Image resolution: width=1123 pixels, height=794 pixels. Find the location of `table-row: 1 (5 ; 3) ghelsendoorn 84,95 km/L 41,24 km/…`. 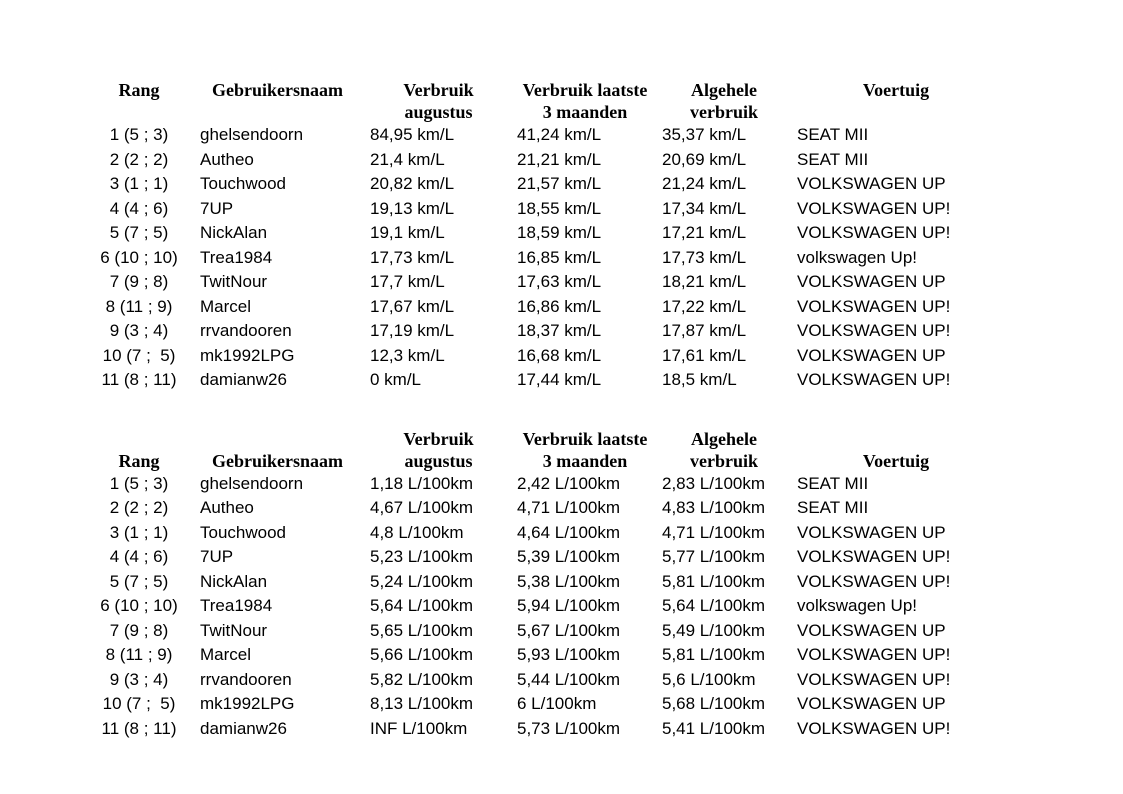

table-row: 1 (5 ; 3) ghelsendoorn 84,95 km/L 41,24 km/… is located at coordinates (545, 135).